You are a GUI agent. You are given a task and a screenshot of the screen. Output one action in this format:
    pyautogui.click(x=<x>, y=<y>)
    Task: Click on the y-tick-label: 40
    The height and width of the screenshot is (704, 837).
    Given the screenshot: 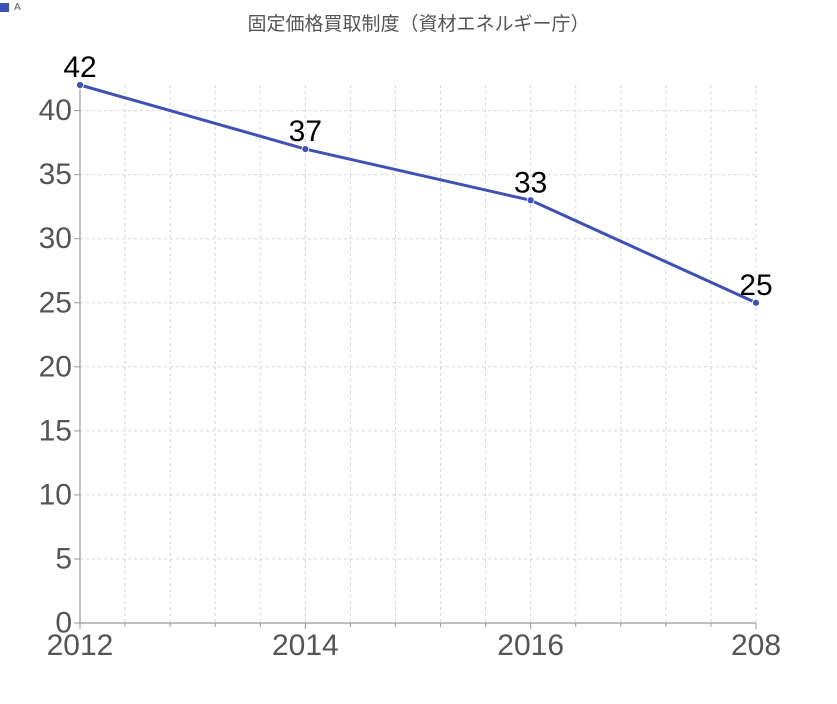 What is the action you would take?
    pyautogui.click(x=55, y=110)
    